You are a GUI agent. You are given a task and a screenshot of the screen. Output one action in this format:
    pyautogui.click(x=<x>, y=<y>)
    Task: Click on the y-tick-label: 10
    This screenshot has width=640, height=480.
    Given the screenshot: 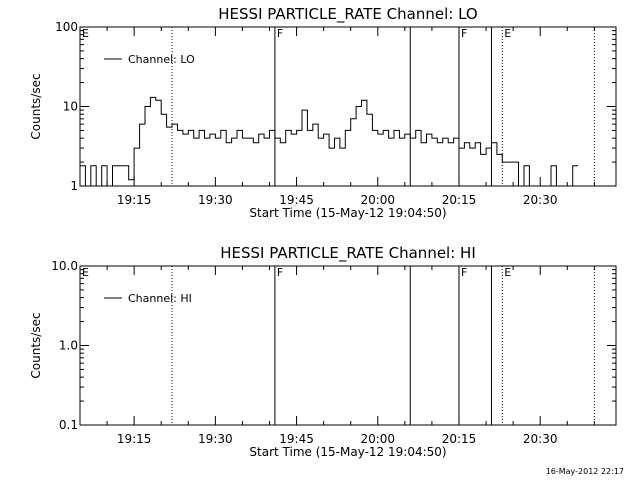 What is the action you would take?
    pyautogui.click(x=70, y=107)
    